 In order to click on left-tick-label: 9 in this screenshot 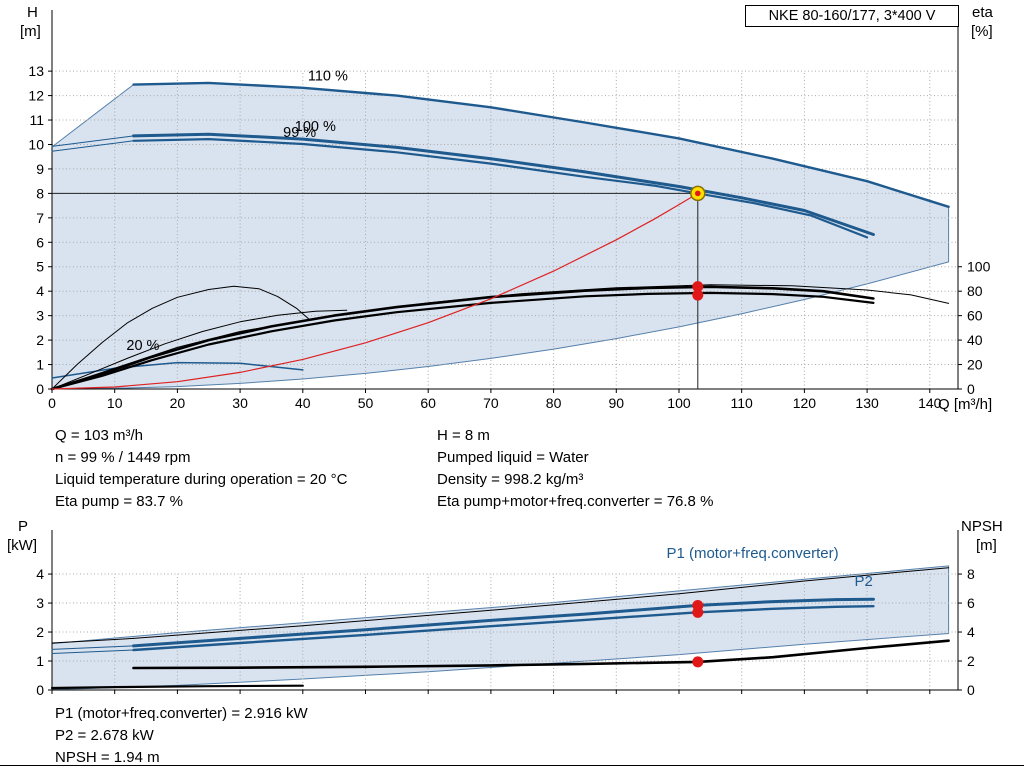, I will do `click(40, 169)`.